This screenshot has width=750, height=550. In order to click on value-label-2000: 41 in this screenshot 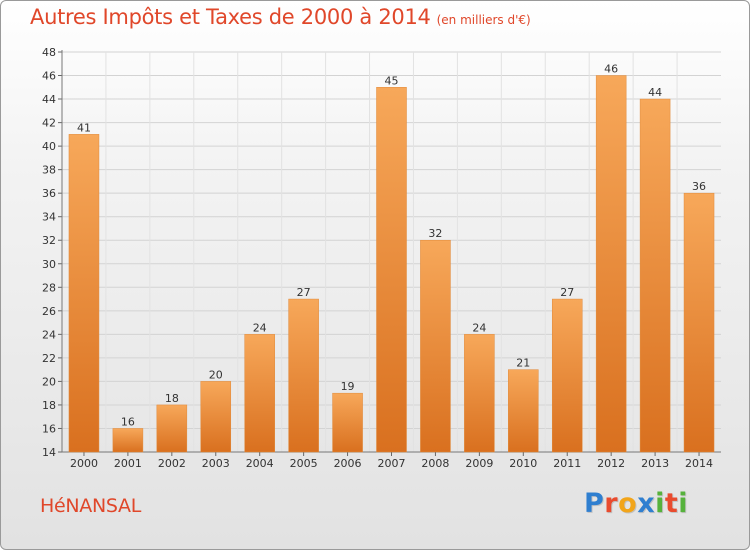, I will do `click(84, 127)`.